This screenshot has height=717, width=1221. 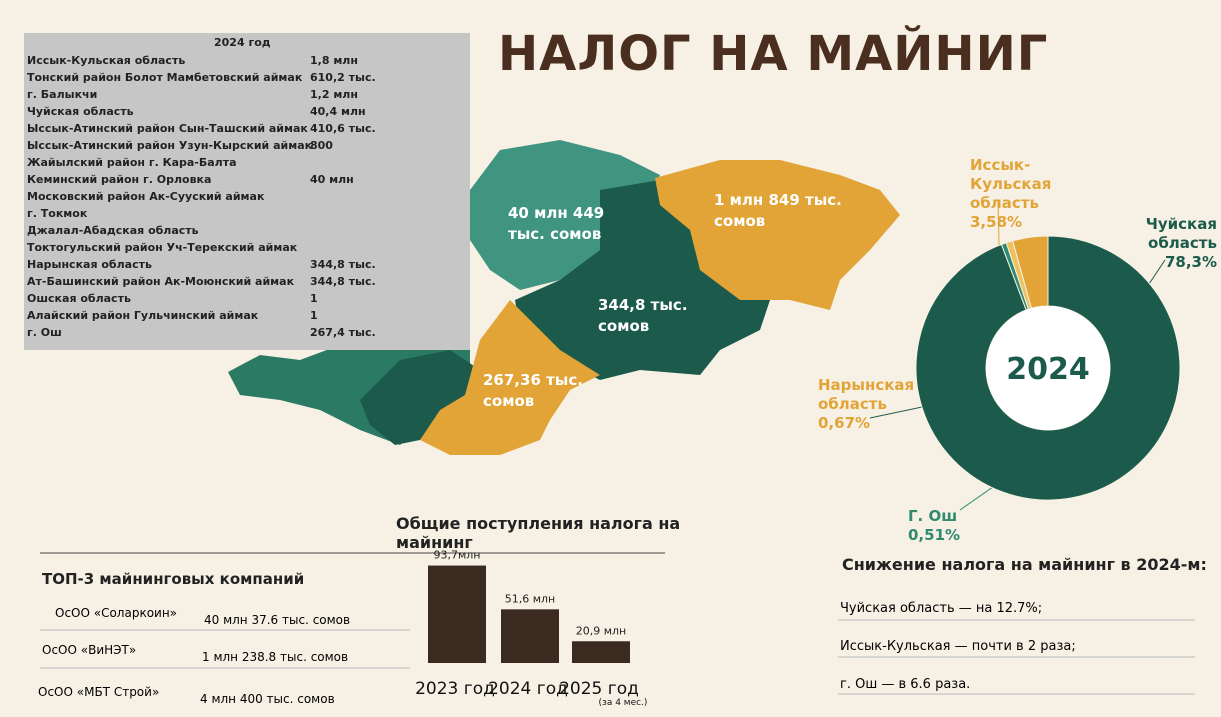 What do you see at coordinates (343, 77) in the screenshot?
I see `table-cell: 610,2 тыс.` at bounding box center [343, 77].